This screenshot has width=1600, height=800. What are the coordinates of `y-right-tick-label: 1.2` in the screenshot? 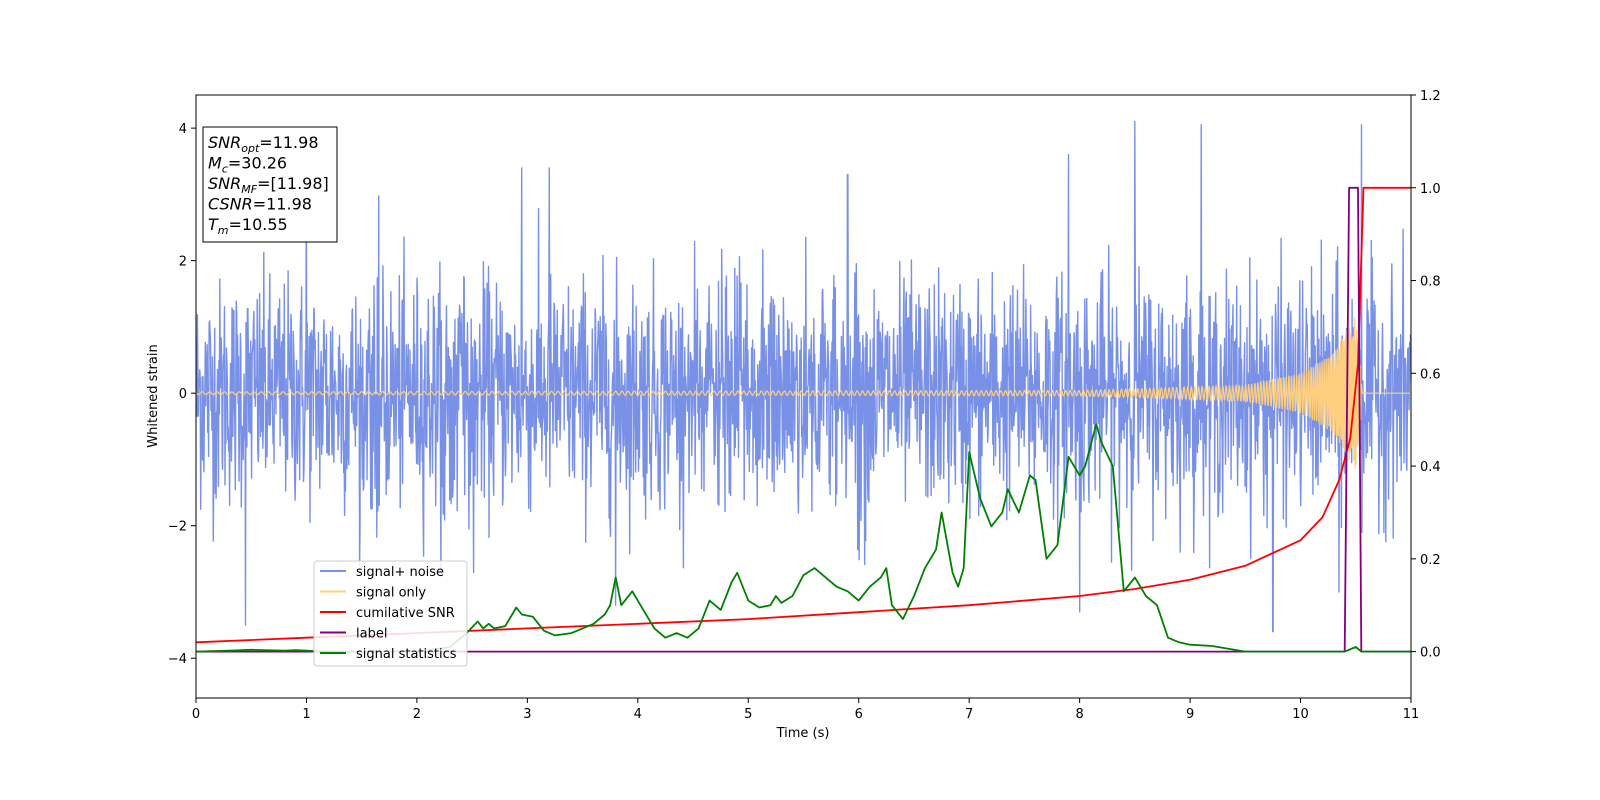 It's located at (1430, 96).